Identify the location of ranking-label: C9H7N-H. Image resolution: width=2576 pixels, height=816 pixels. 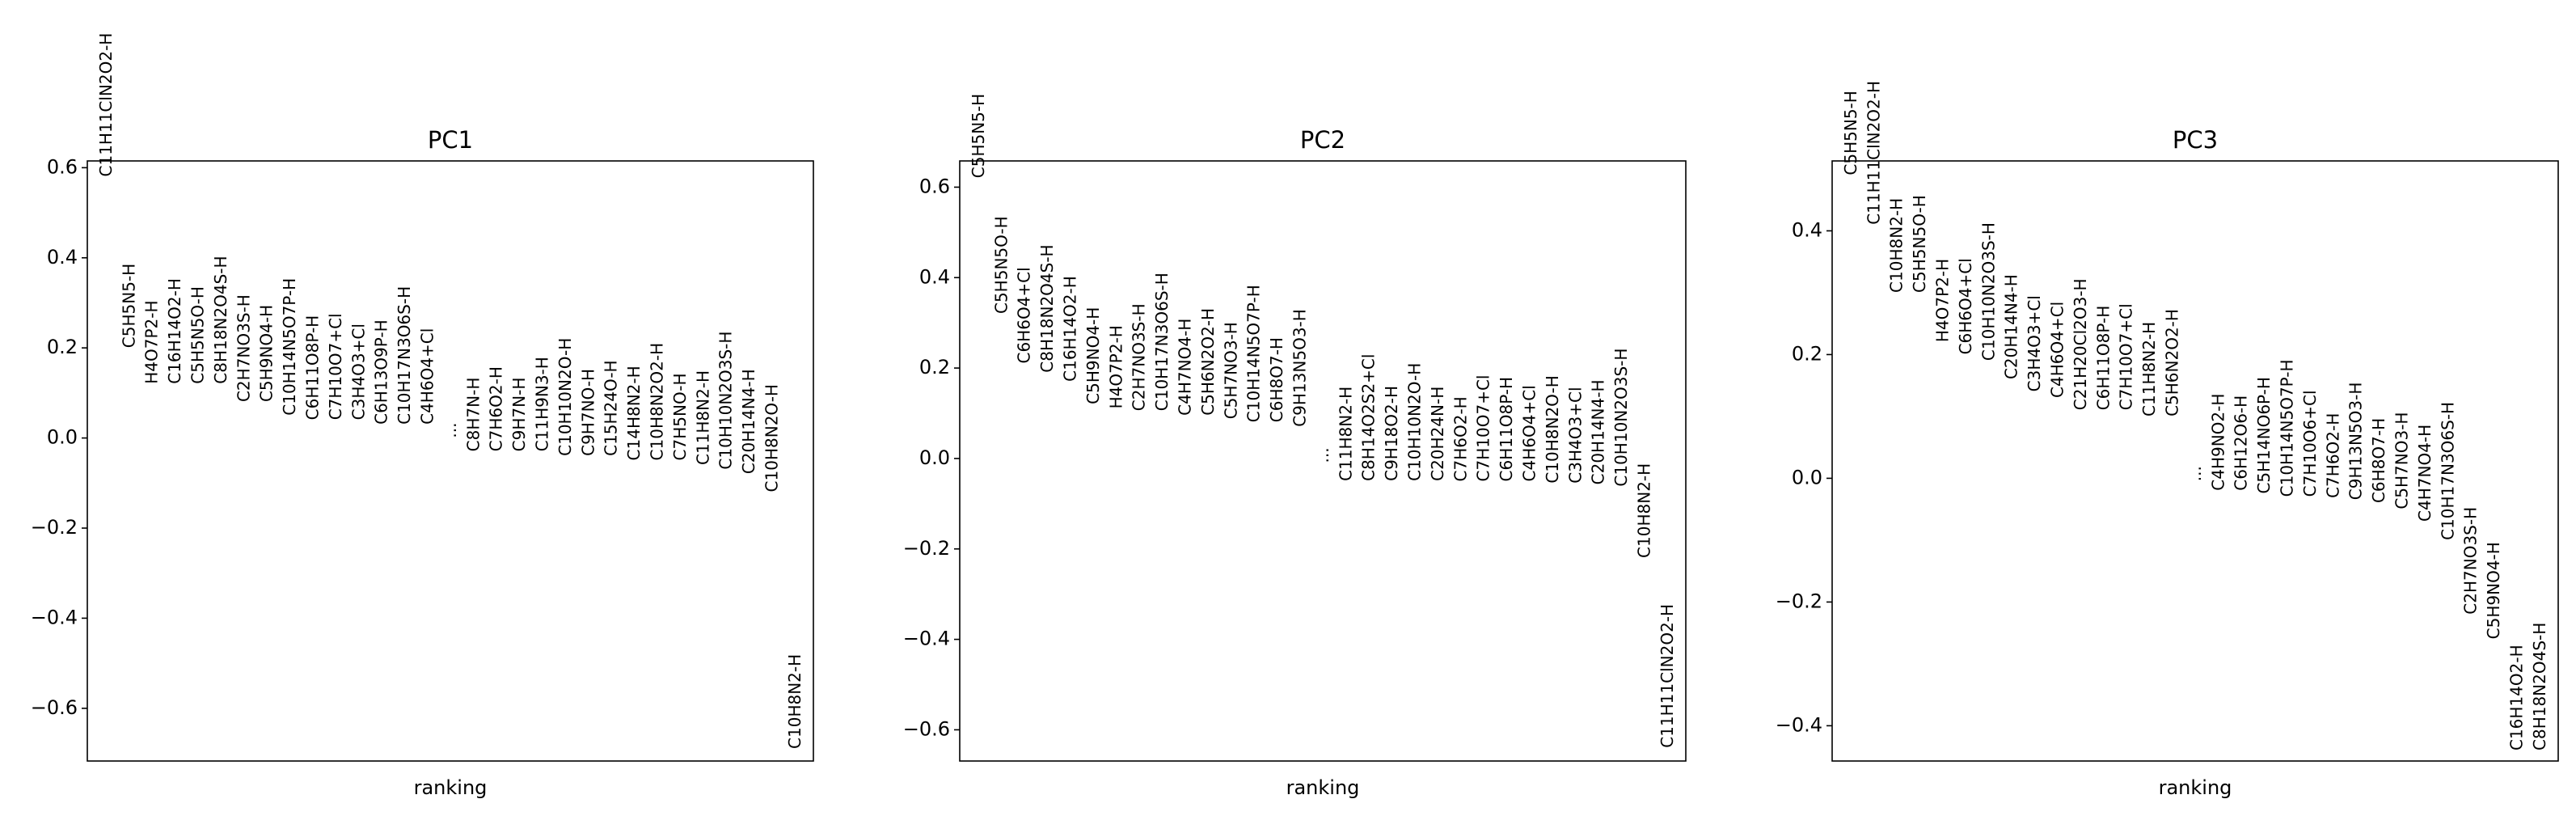
(519, 415).